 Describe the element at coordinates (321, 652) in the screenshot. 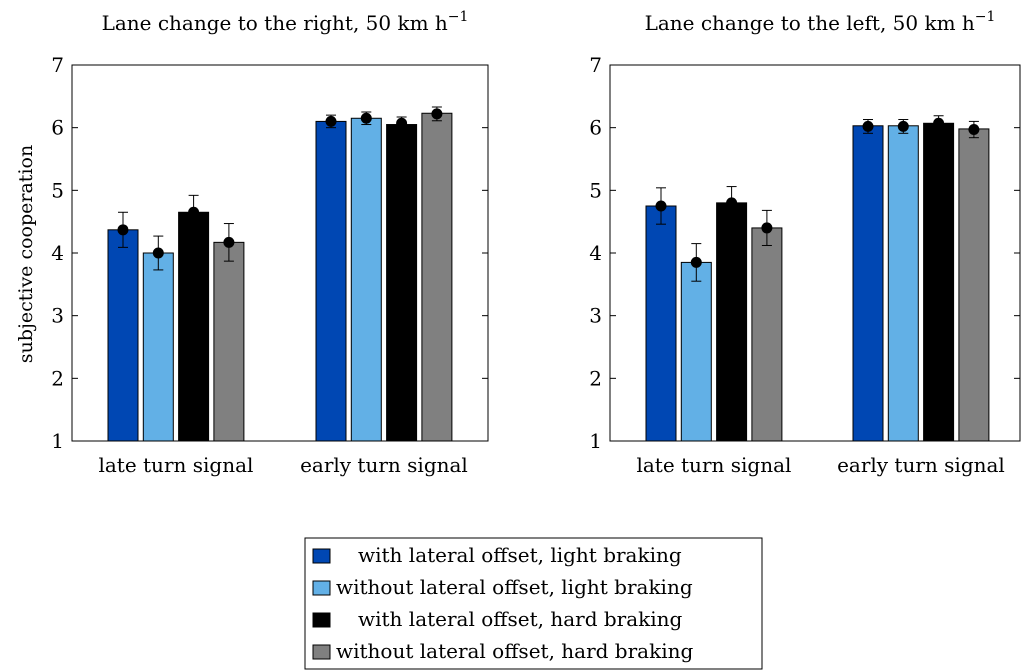

I see `legend-swatch-without-lateral-hard` at that location.